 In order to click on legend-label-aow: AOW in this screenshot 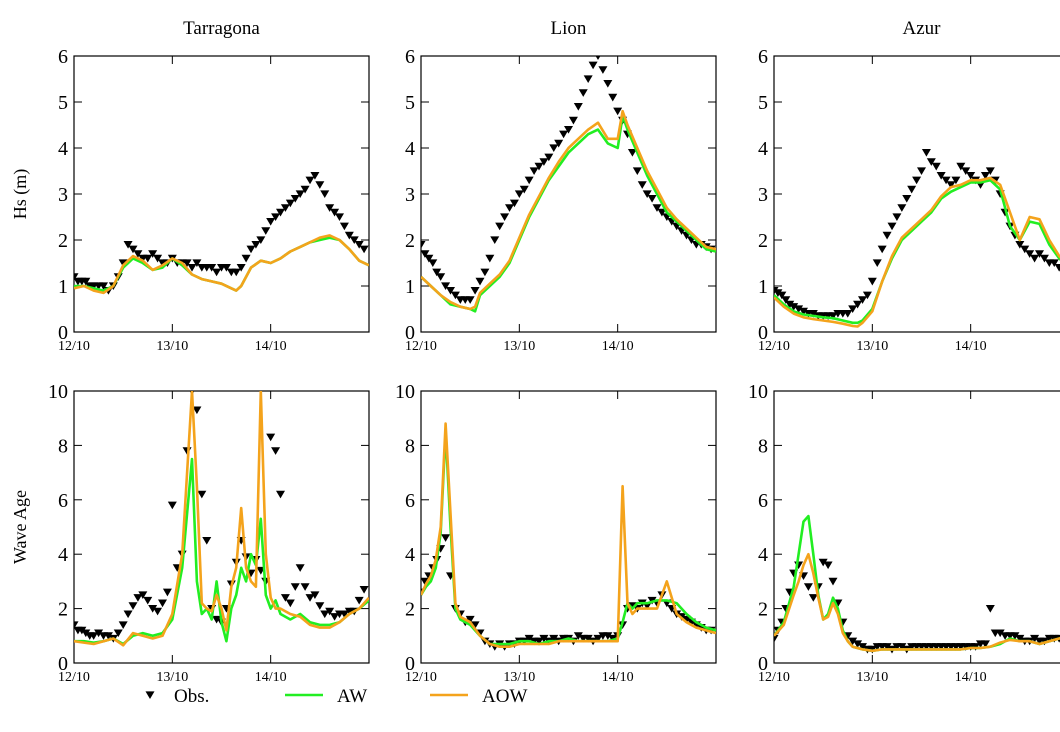, I will do `click(504, 696)`.